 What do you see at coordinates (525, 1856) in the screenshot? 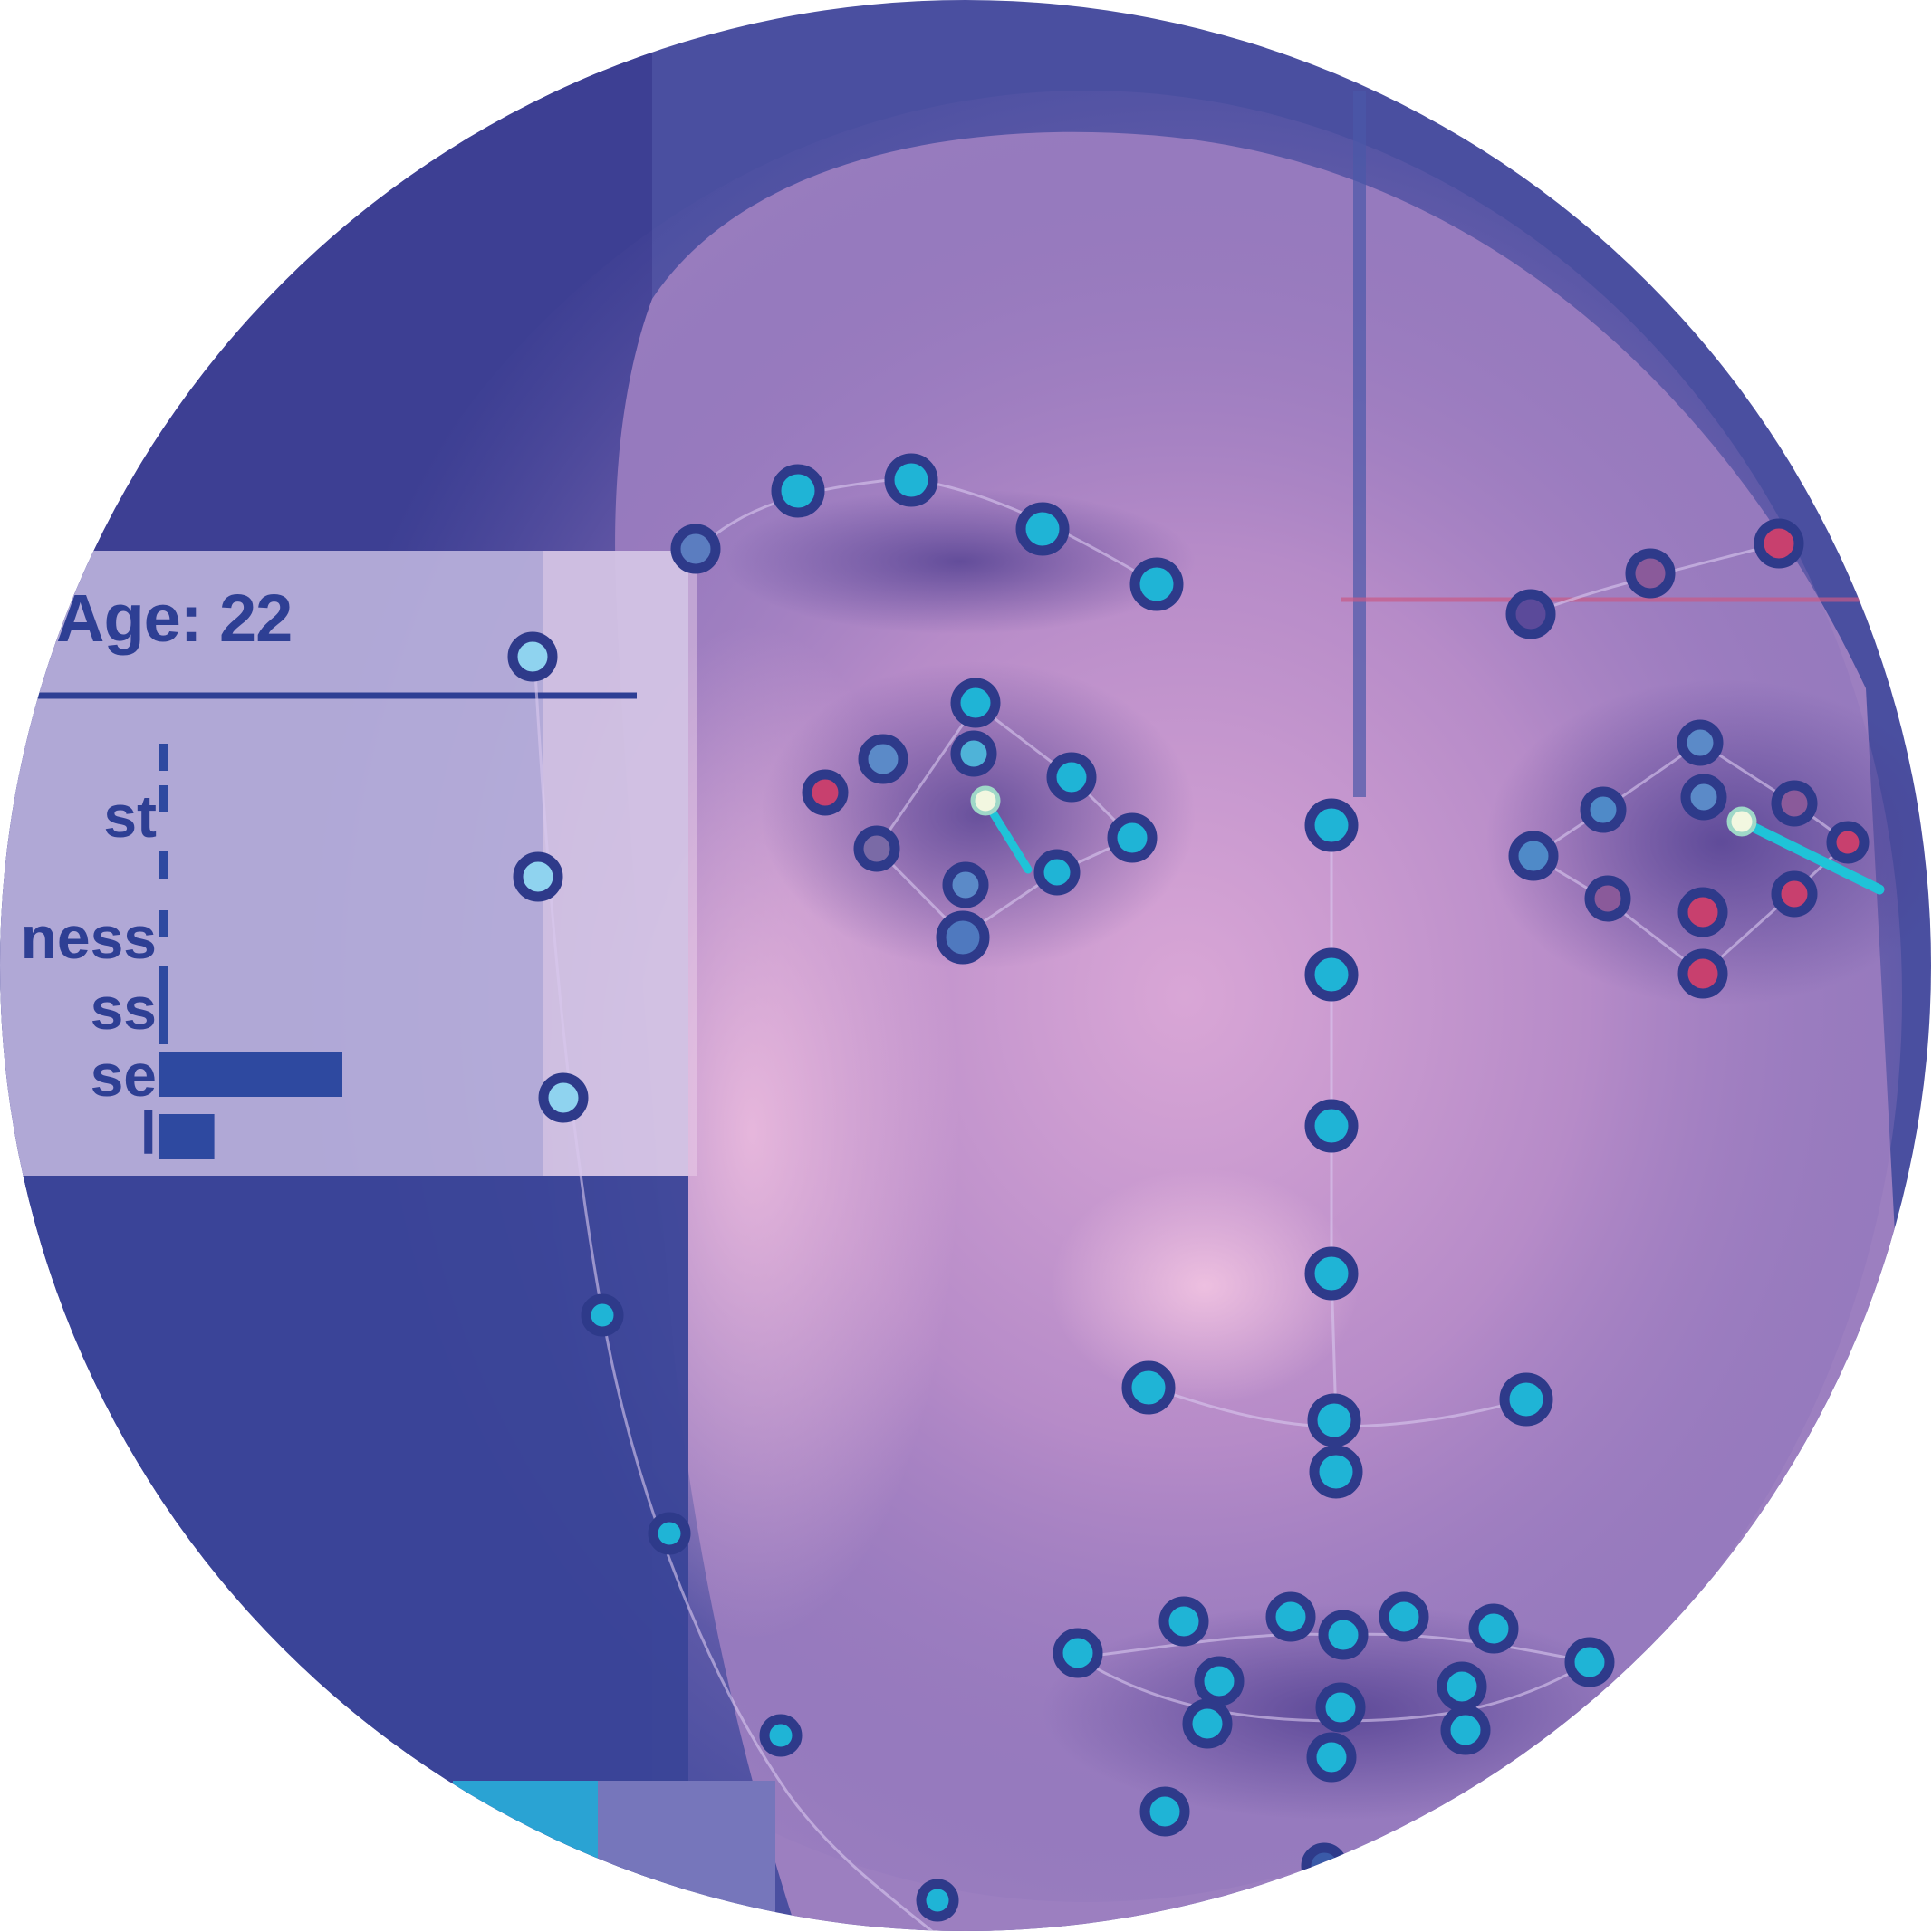
I see `swatch-cyan` at bounding box center [525, 1856].